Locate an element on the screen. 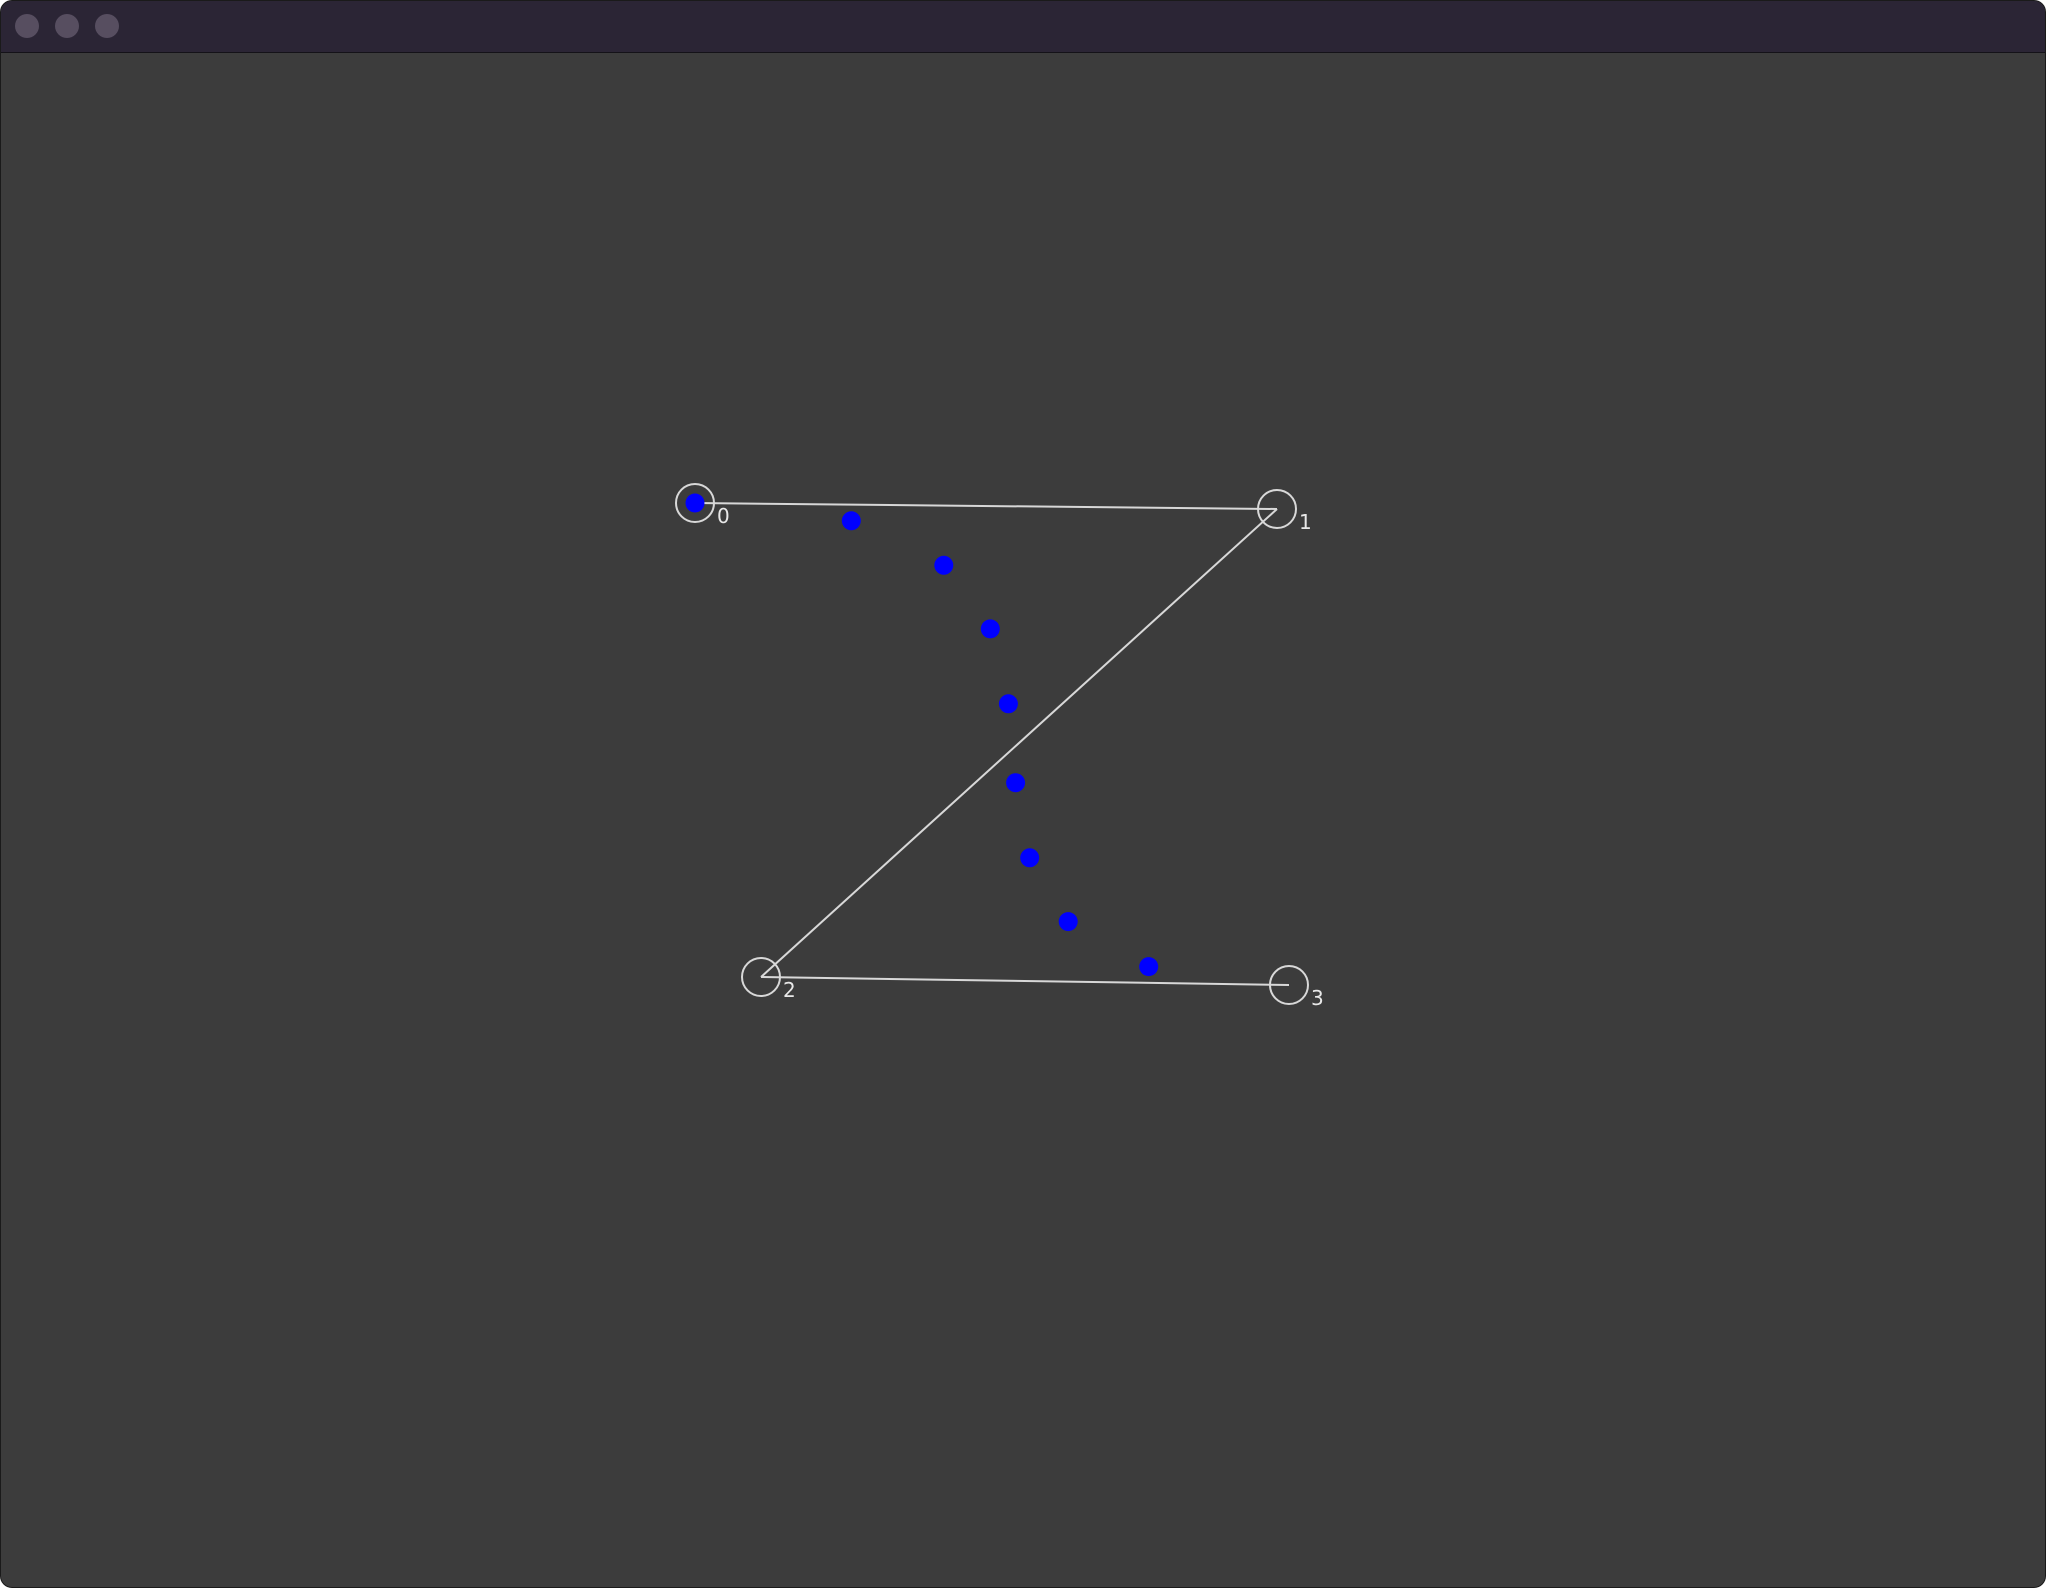 The image size is (2048, 1590). title-bar is located at coordinates (1023, 27).